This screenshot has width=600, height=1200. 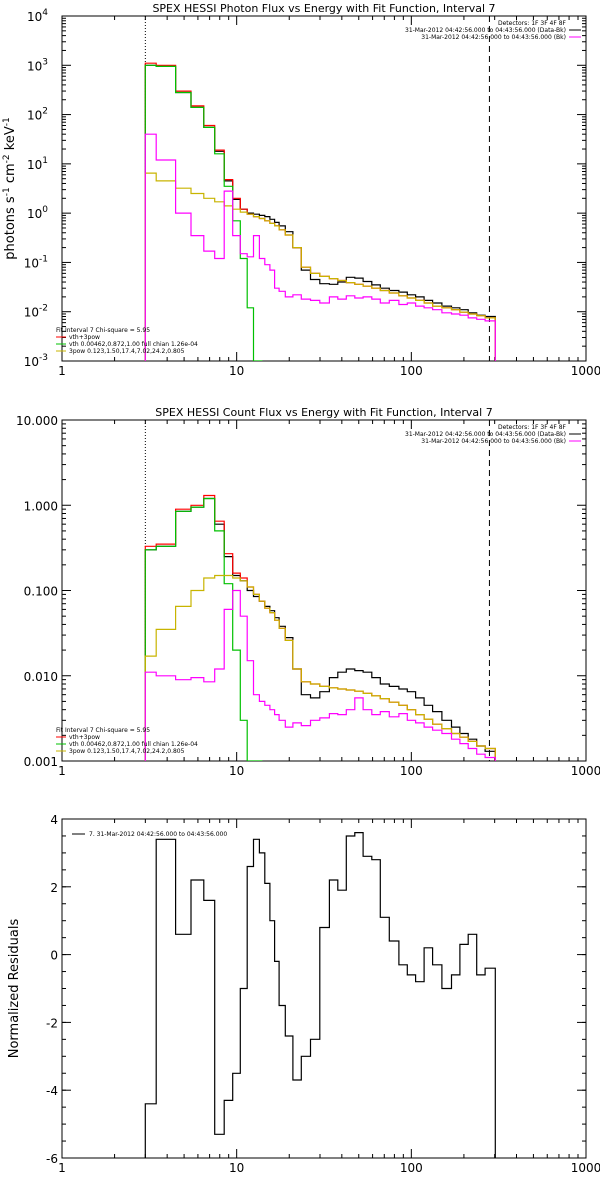 I want to click on y-tick-label: 1.000, so click(x=41, y=506).